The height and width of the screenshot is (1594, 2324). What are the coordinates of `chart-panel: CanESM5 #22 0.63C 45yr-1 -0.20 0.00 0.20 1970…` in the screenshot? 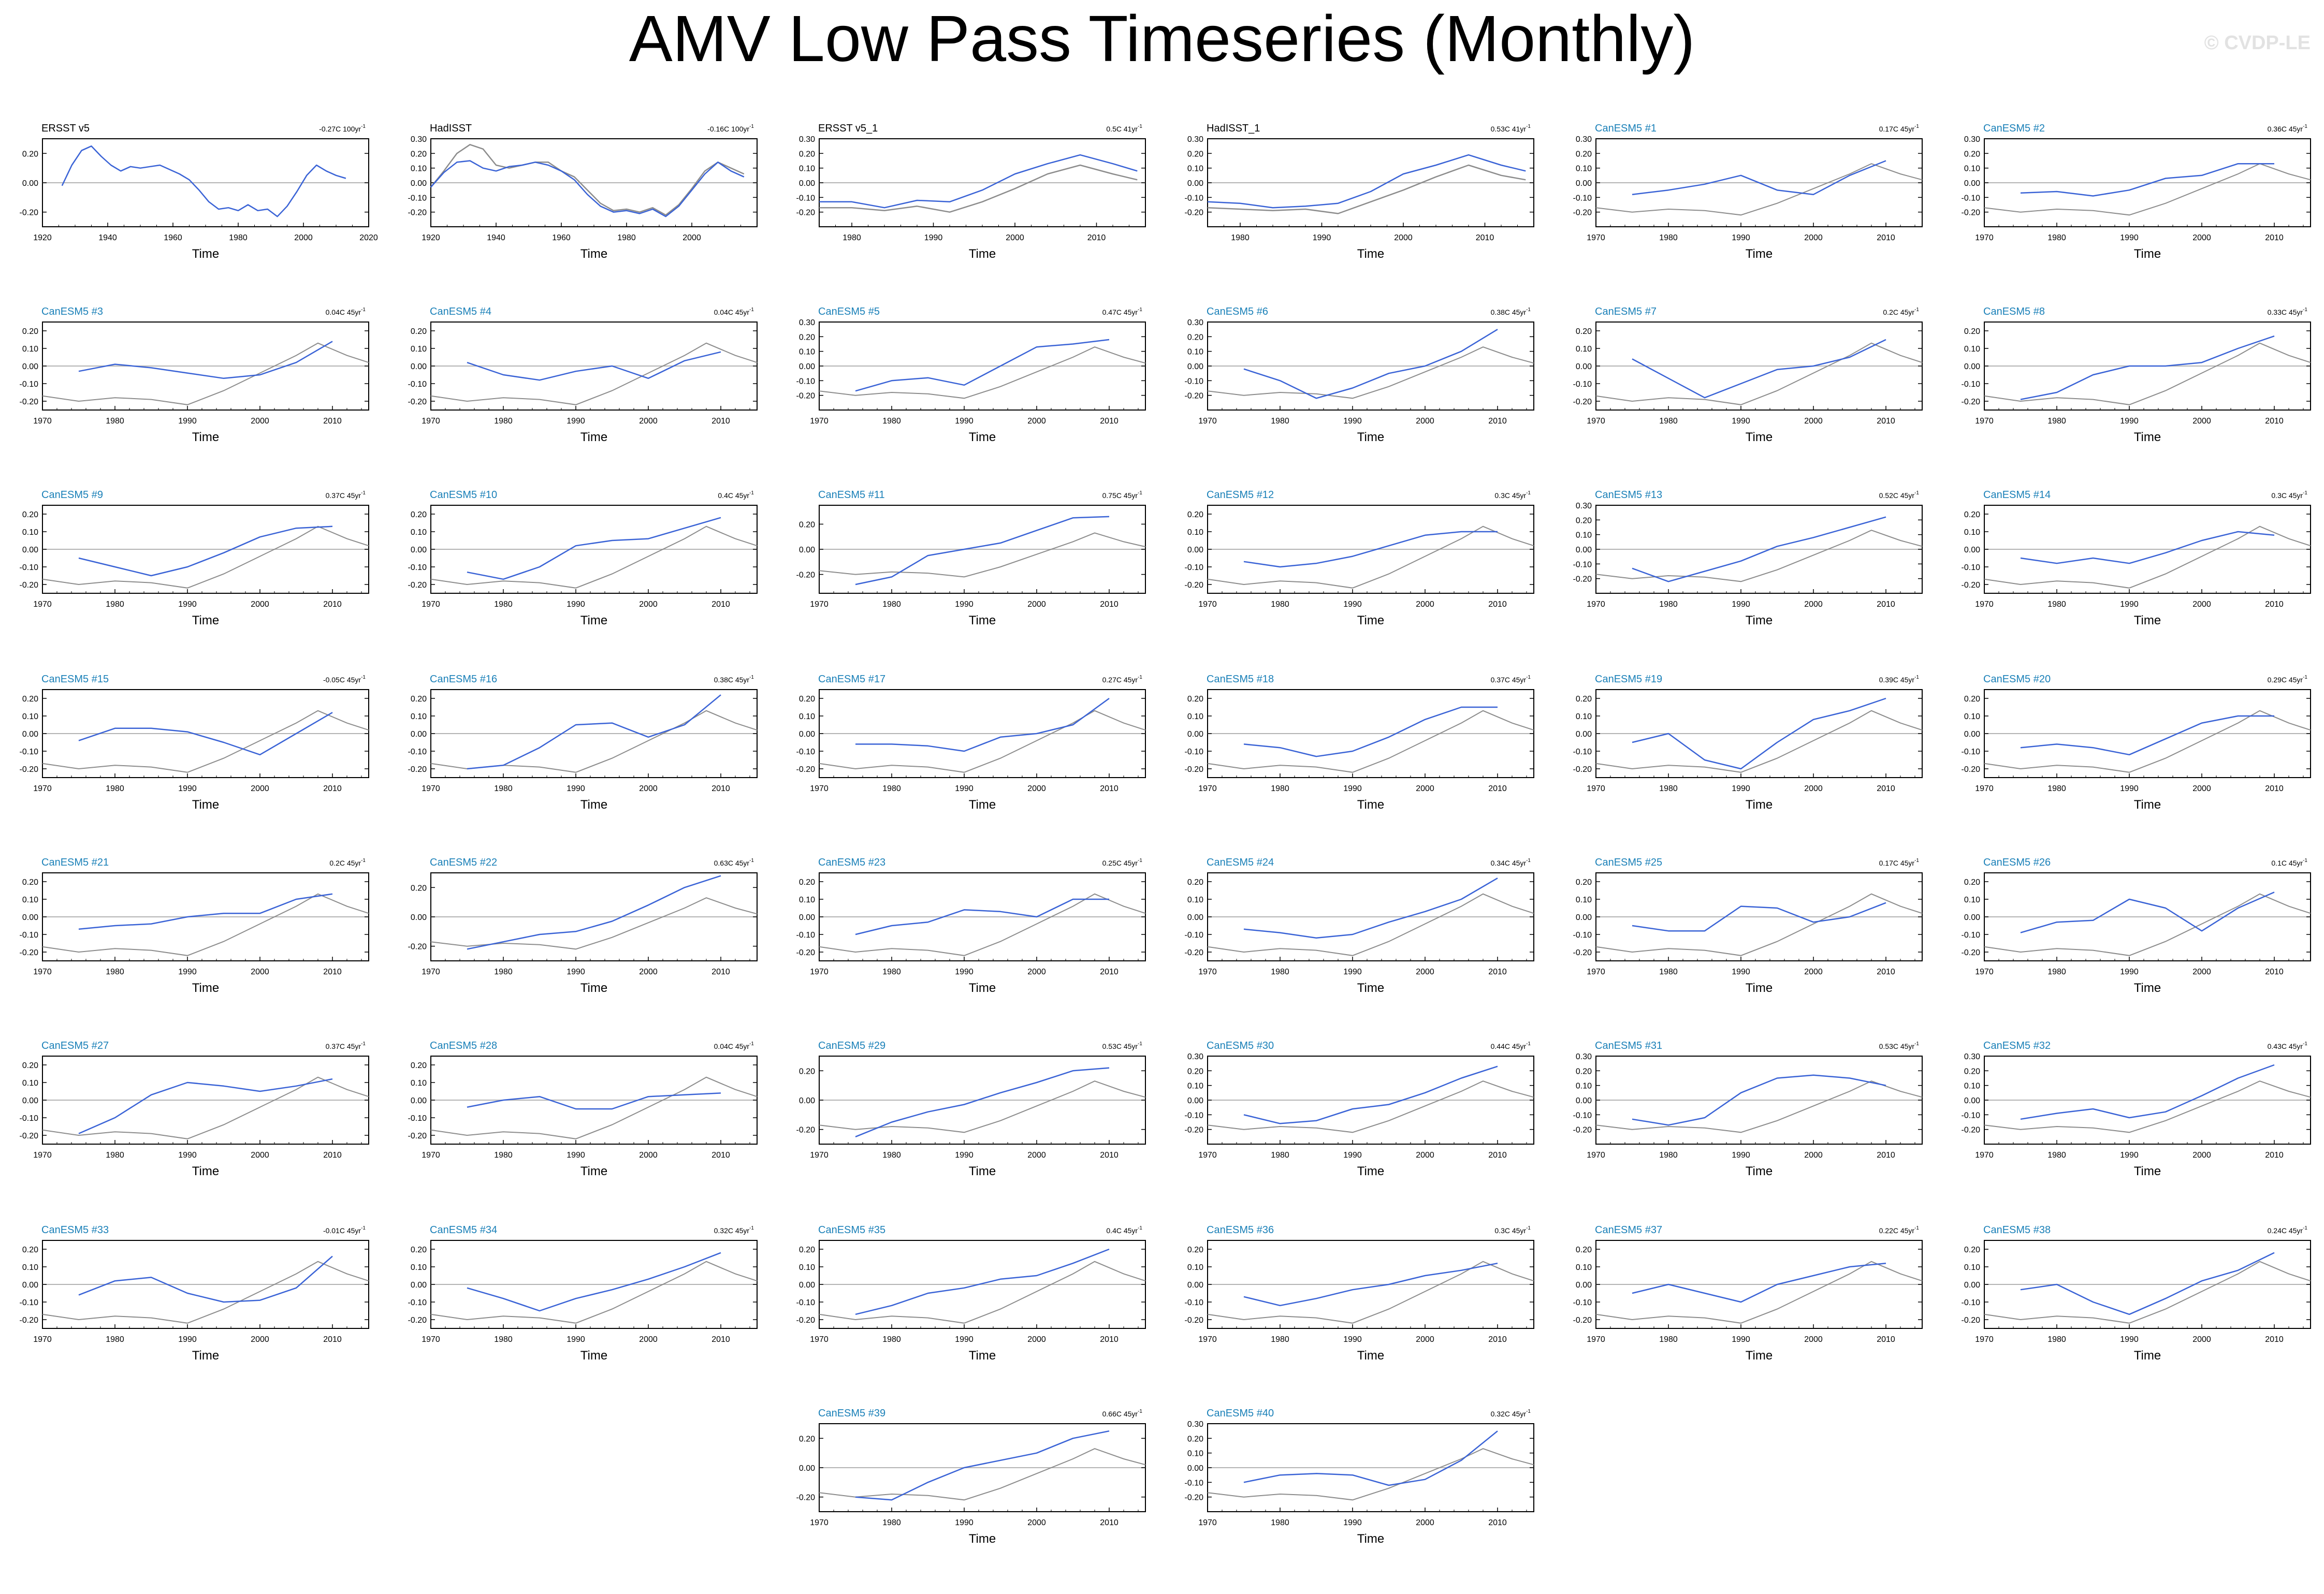 It's located at (583, 926).